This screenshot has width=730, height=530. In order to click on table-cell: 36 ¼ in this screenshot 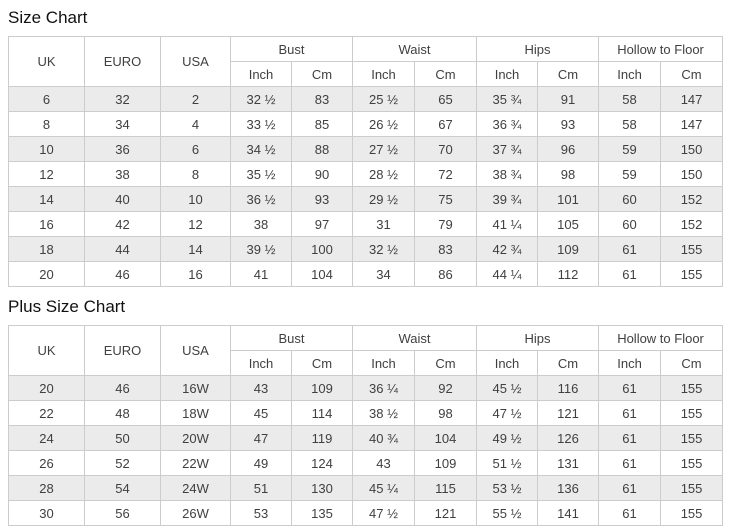, I will do `click(384, 388)`.